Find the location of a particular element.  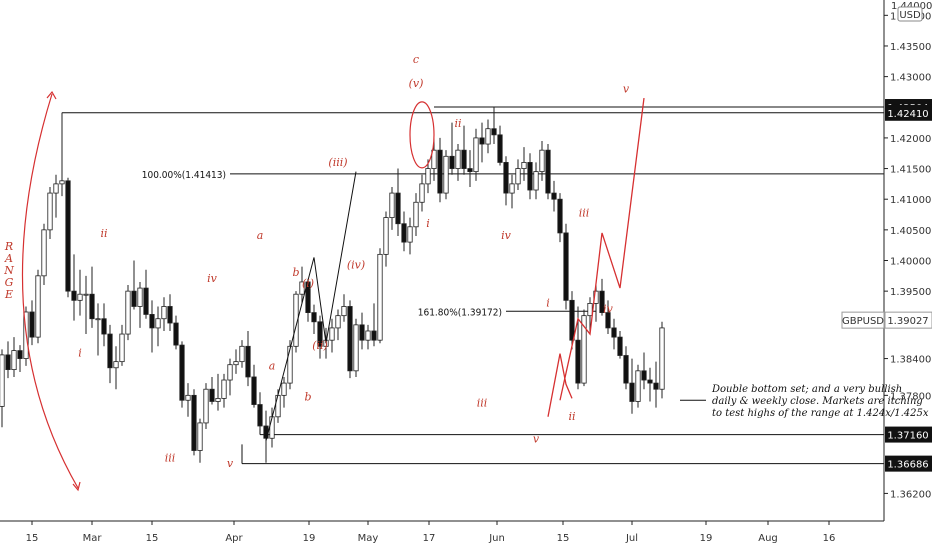

wave-label: (v) is located at coordinates (416, 83).